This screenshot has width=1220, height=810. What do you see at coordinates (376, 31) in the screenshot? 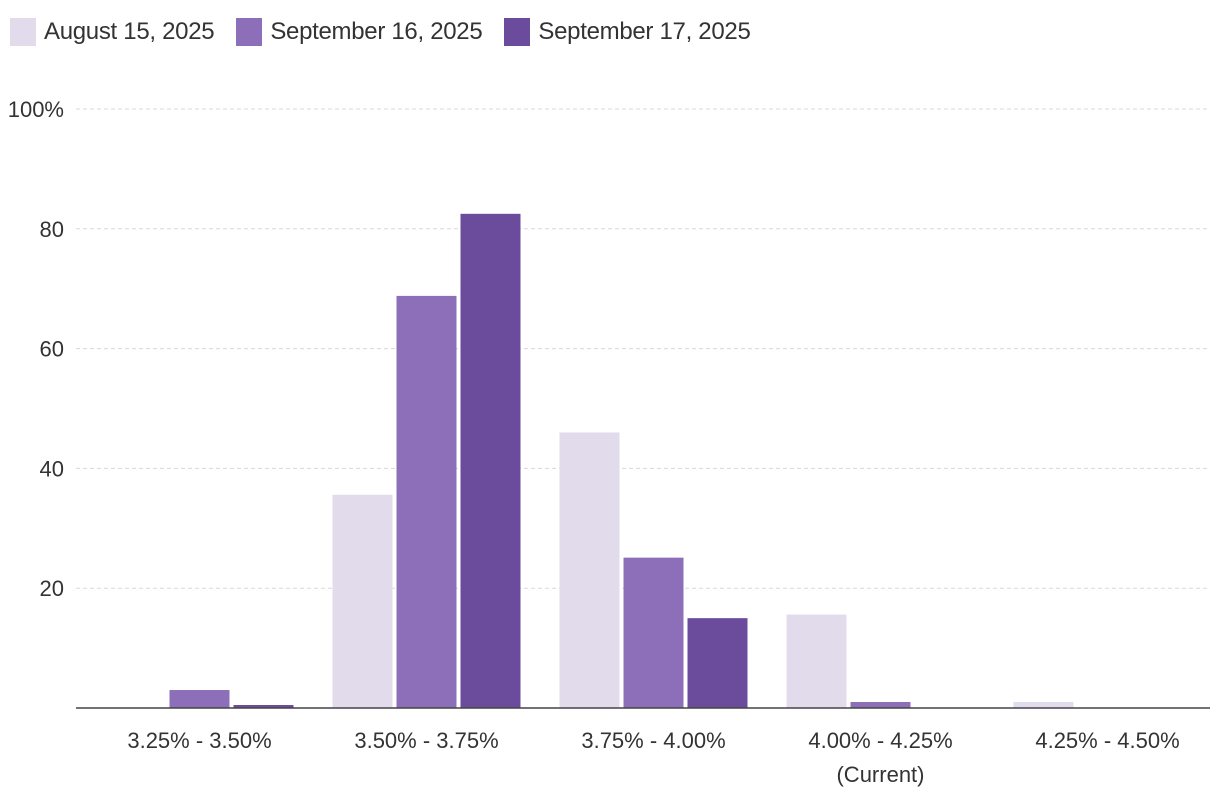
I see `legend-label: September 16, 2025` at bounding box center [376, 31].